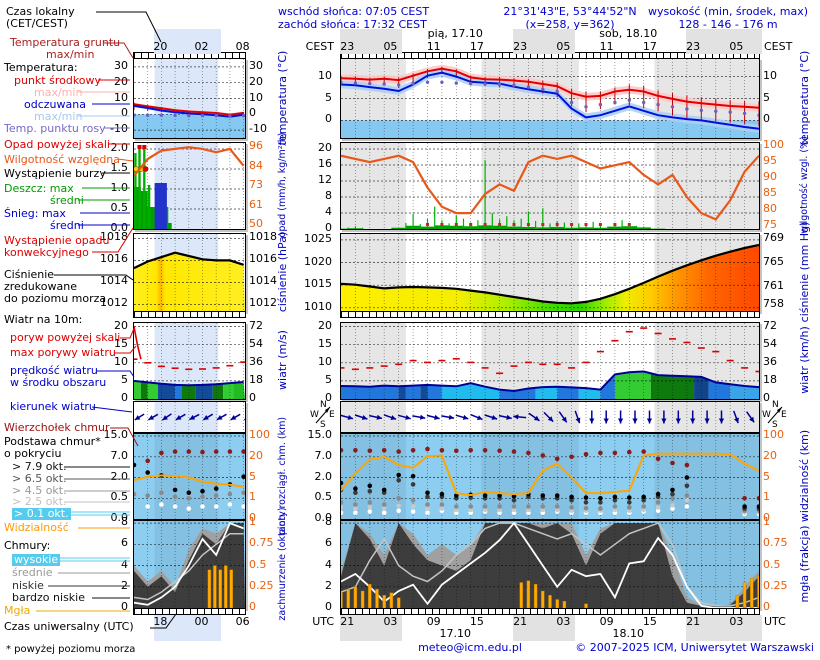  Describe the element at coordinates (55, 104) in the screenshot. I see `legend-label: odczuwana` at that location.